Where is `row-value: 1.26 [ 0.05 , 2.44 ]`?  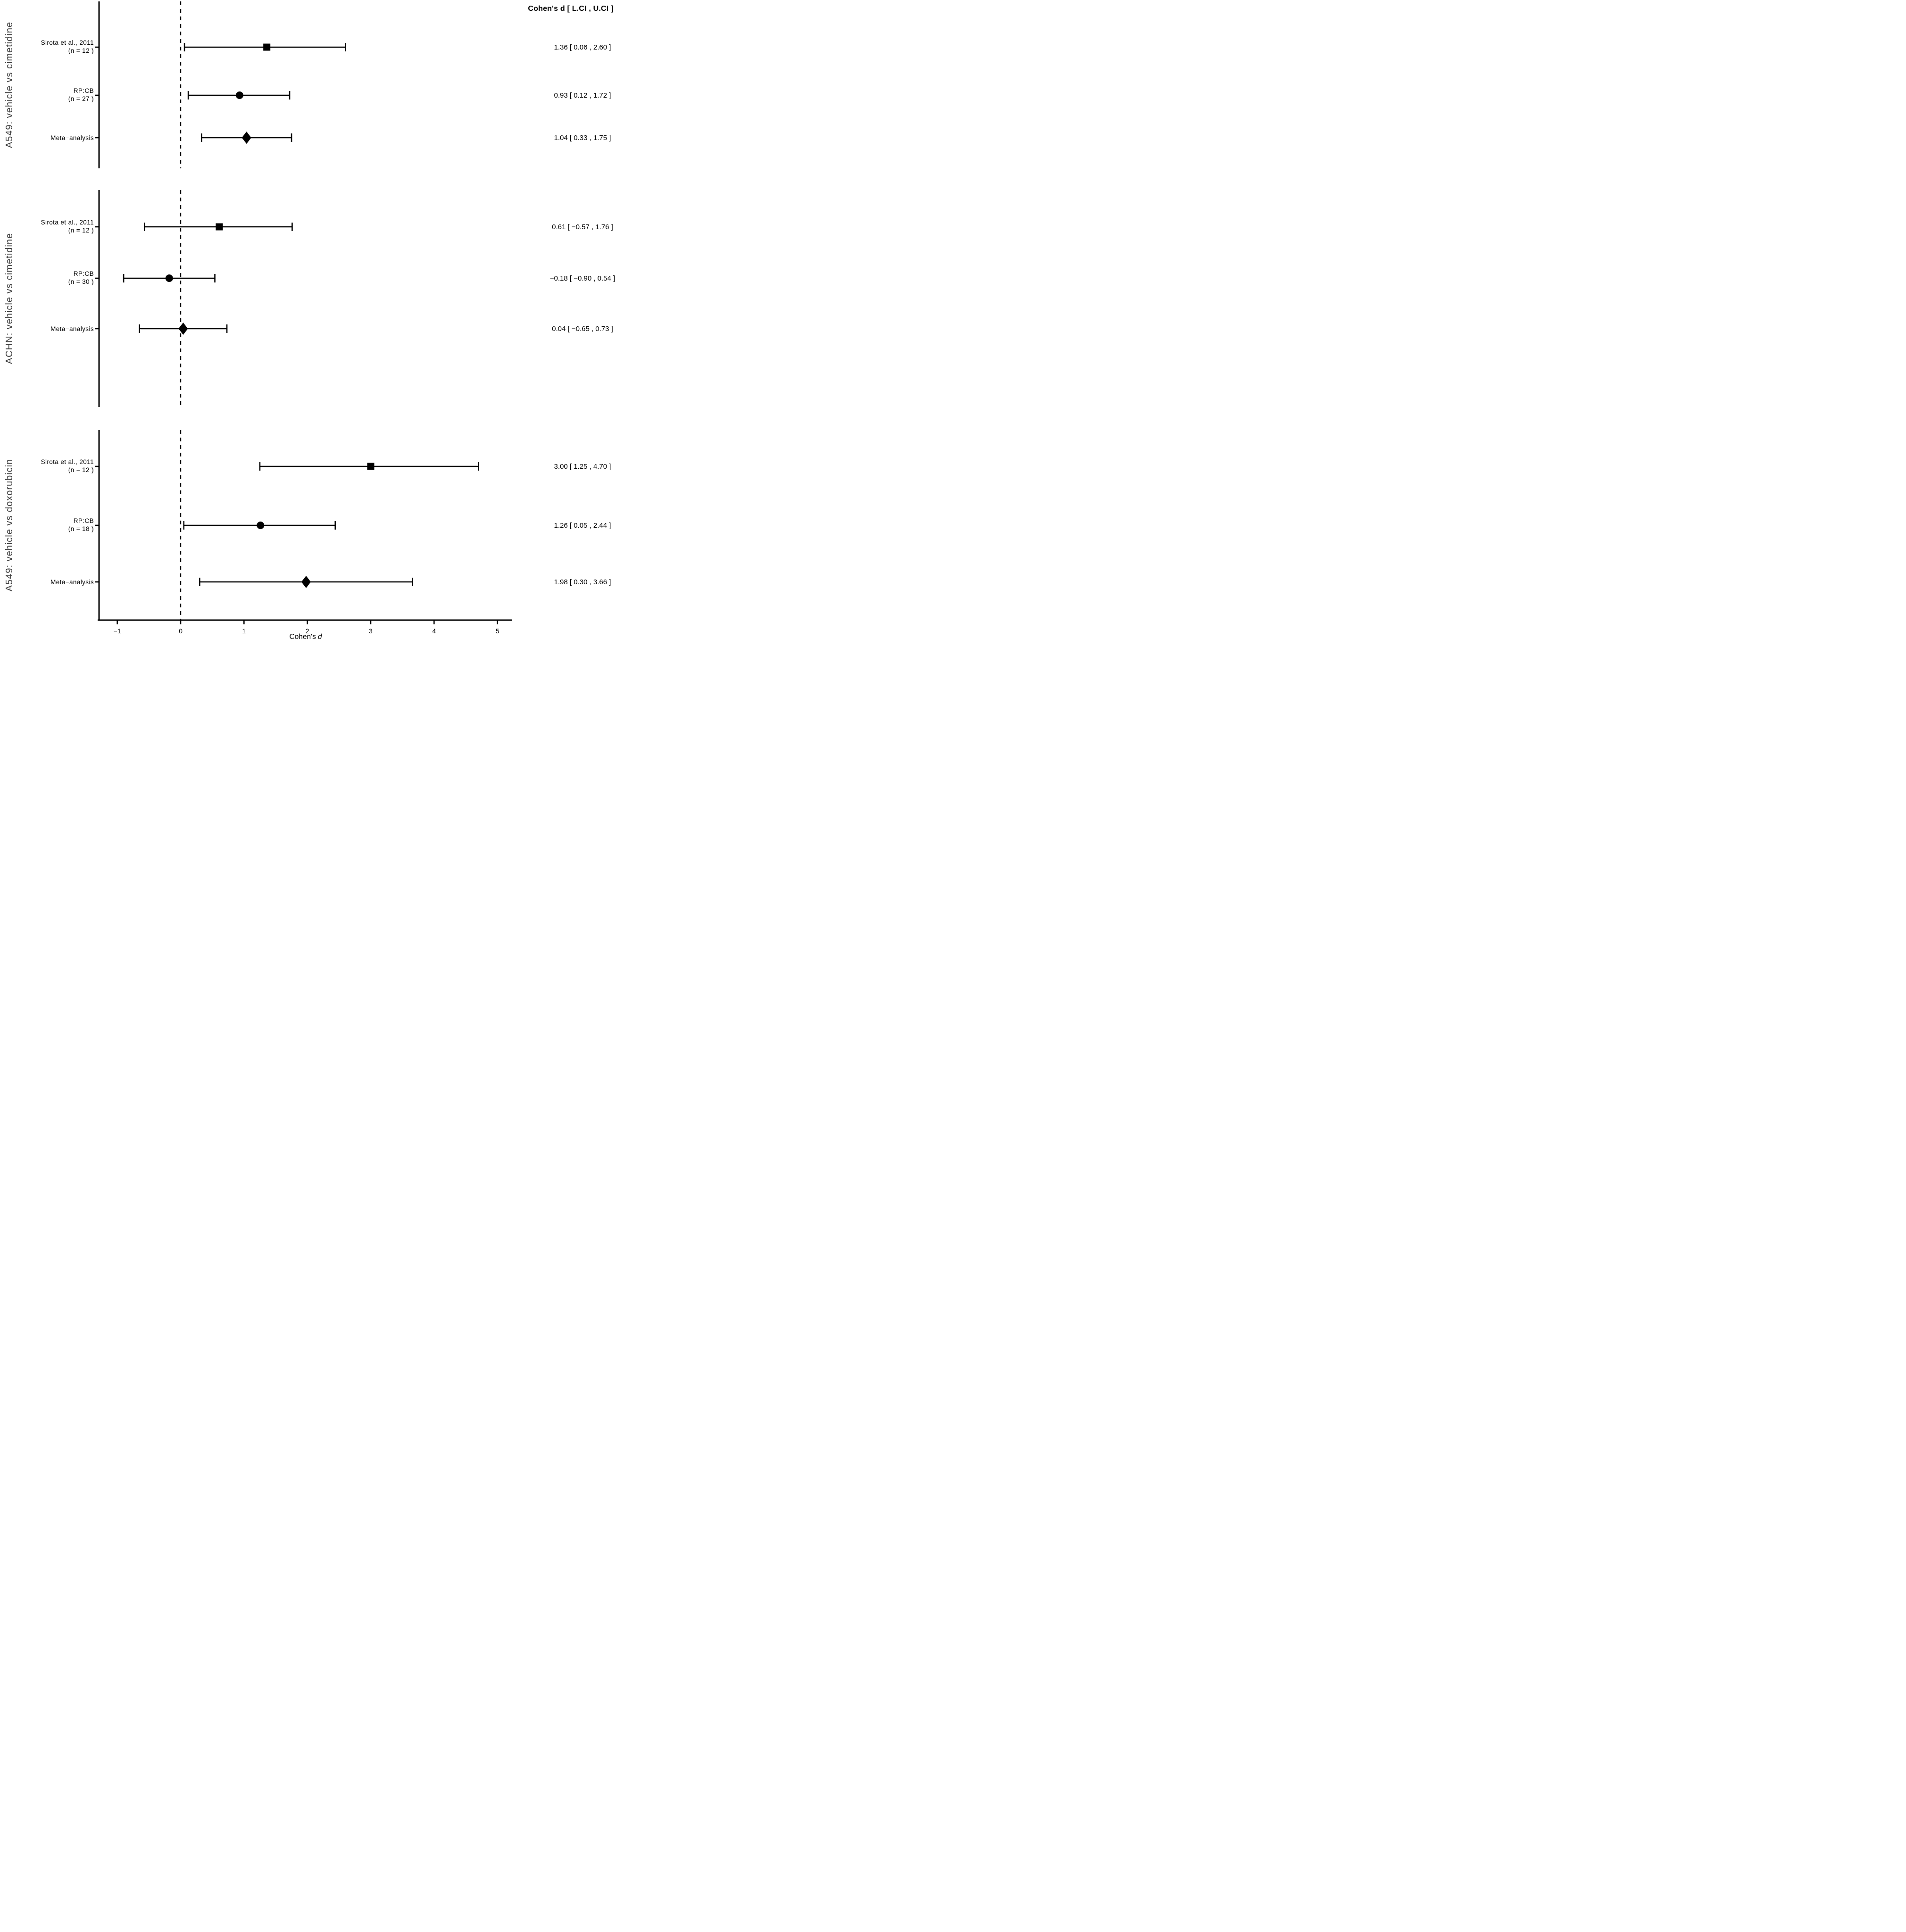 row-value: 1.26 [ 0.05 , 2.44 ] is located at coordinates (582, 526).